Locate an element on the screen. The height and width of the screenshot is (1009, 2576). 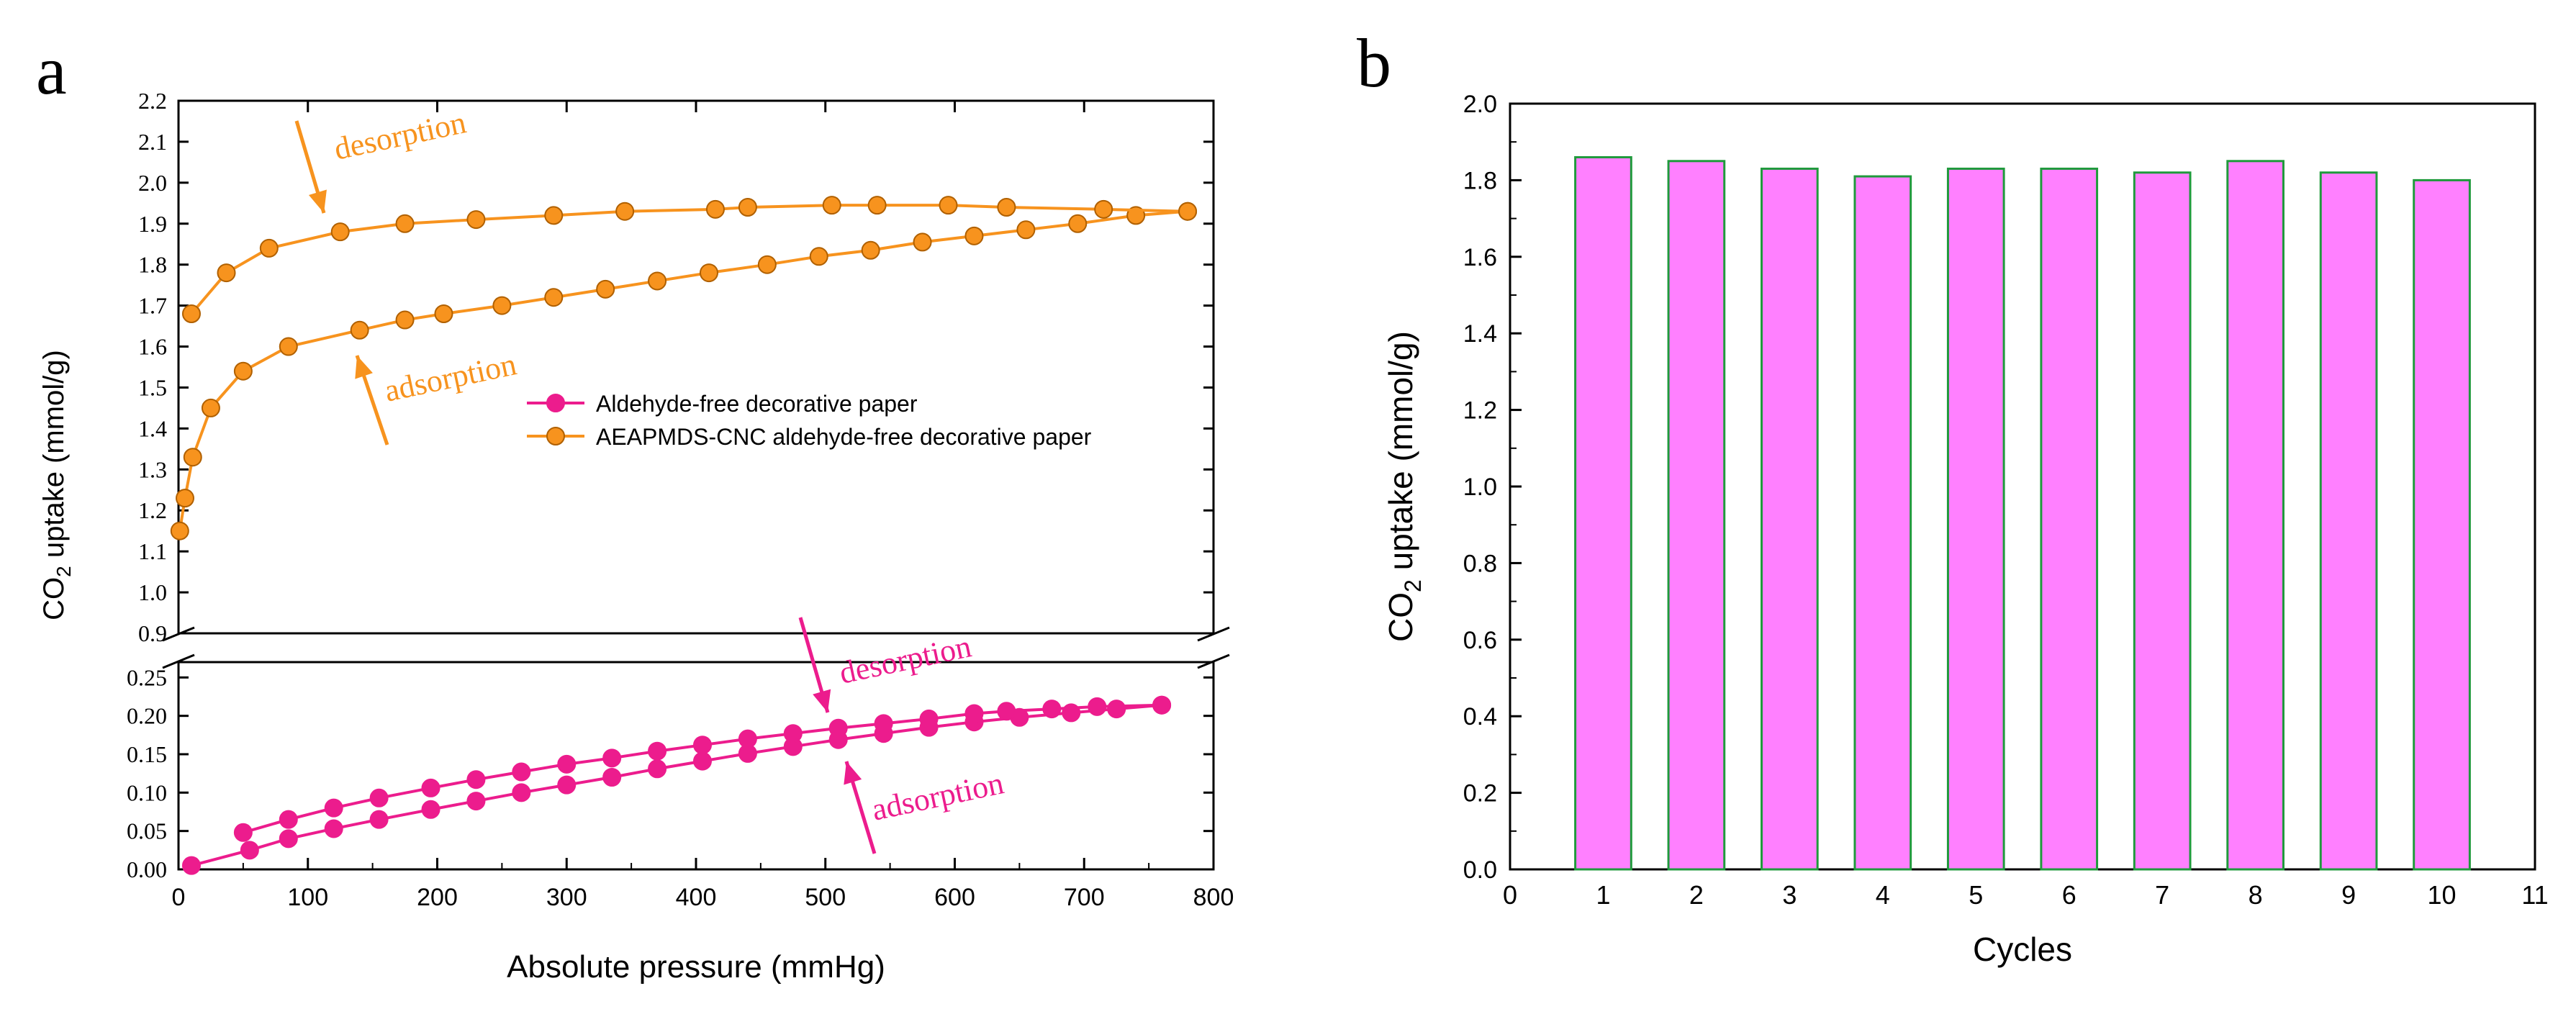
upper-y-tick-label: 1.9 is located at coordinates (152, 224).